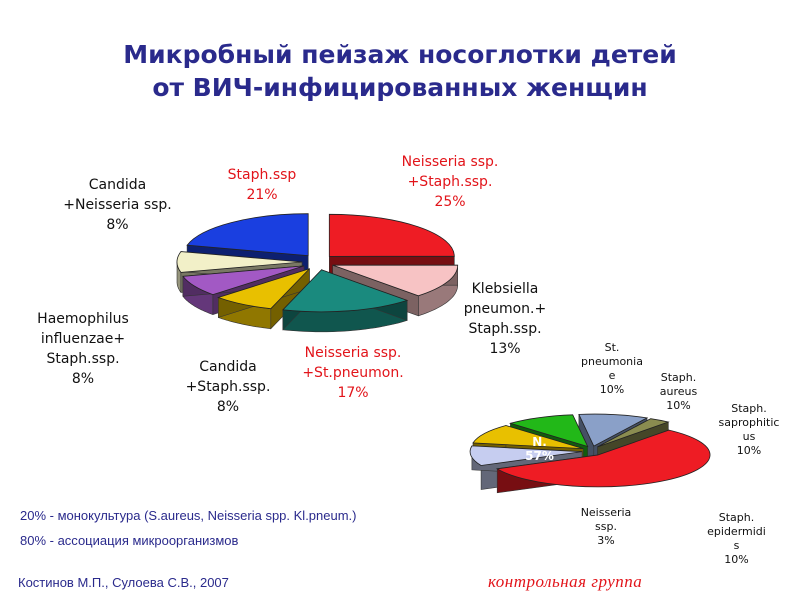 Image resolution: width=800 pixels, height=600 pixels. Describe the element at coordinates (736, 531) in the screenshot. I see `slice-label-line: epidermidi` at that location.